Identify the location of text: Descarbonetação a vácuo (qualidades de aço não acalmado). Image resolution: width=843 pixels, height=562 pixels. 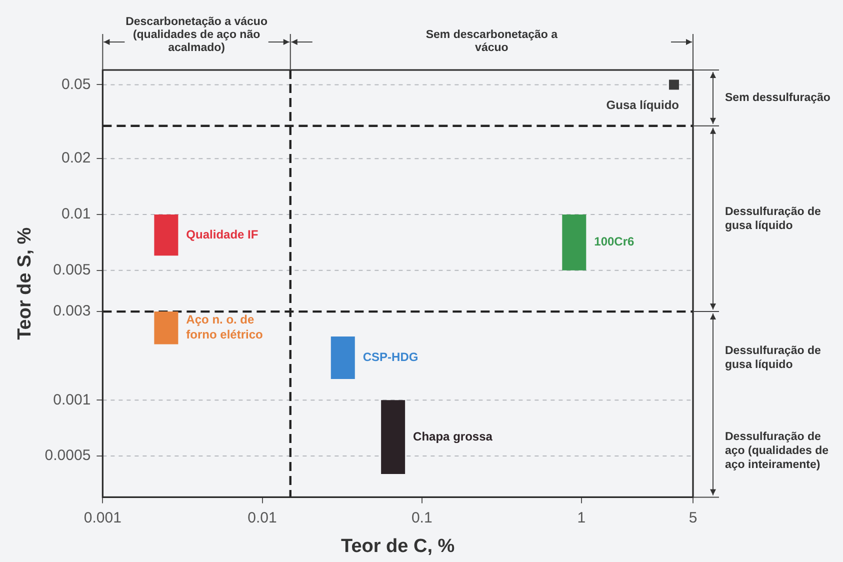
(197, 35).